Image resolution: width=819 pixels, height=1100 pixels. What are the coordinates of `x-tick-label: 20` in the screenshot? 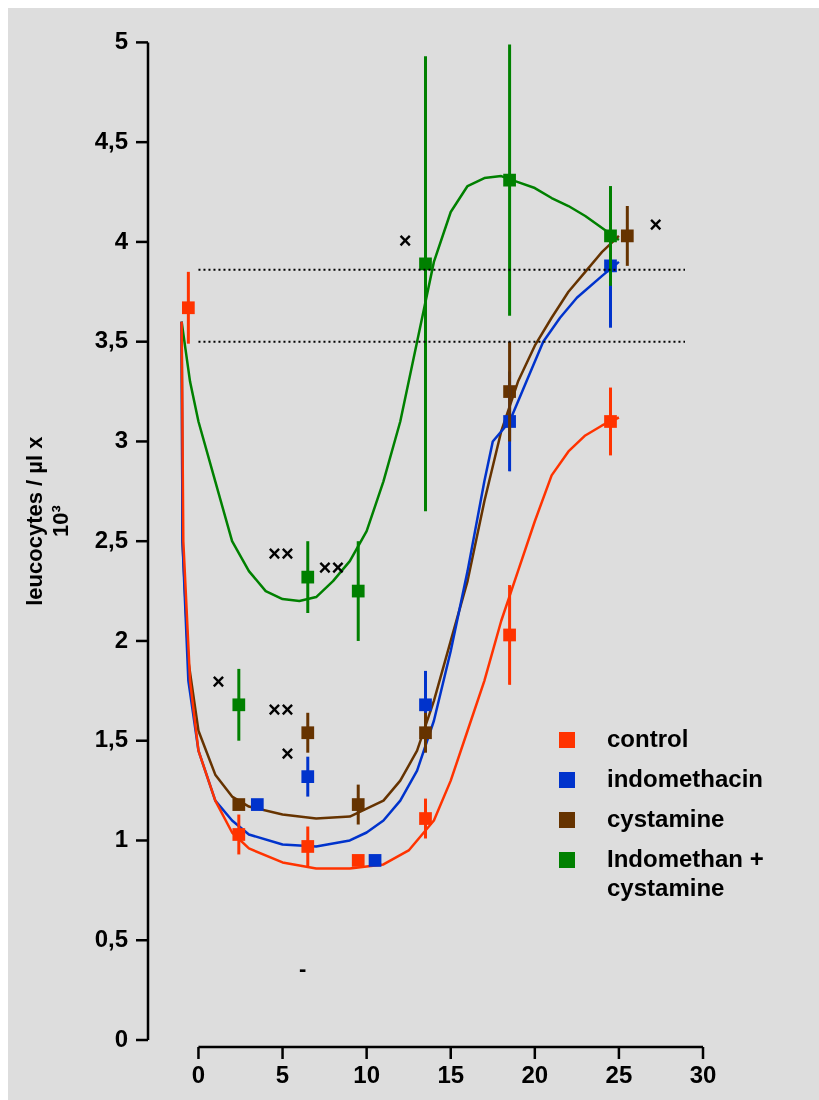 It's located at (535, 1075).